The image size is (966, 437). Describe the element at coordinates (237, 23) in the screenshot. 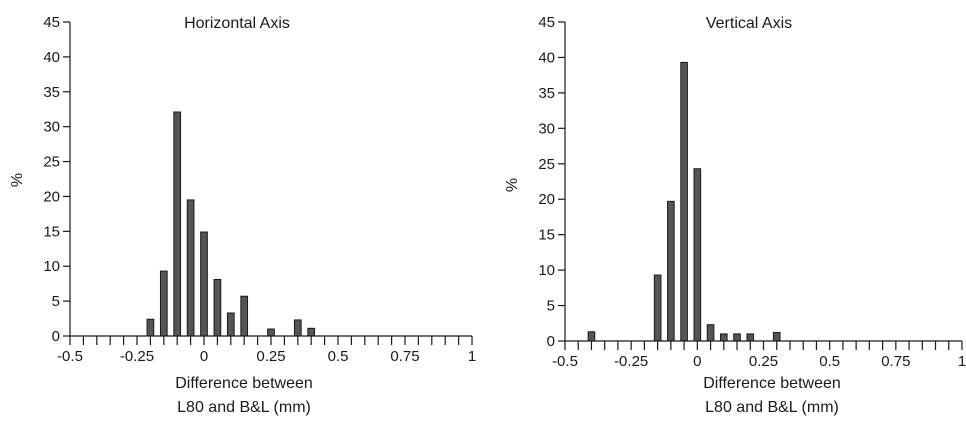

I see `chart-title: Horizontal Axis` at that location.